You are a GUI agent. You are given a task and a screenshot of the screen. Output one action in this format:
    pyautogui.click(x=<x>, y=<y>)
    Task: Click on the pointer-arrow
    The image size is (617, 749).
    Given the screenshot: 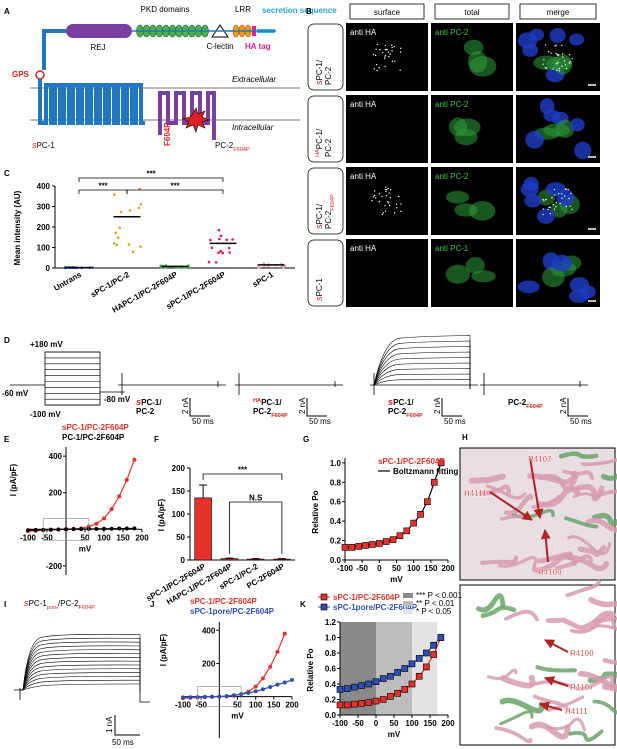 What is the action you would take?
    pyautogui.click(x=545, y=546)
    